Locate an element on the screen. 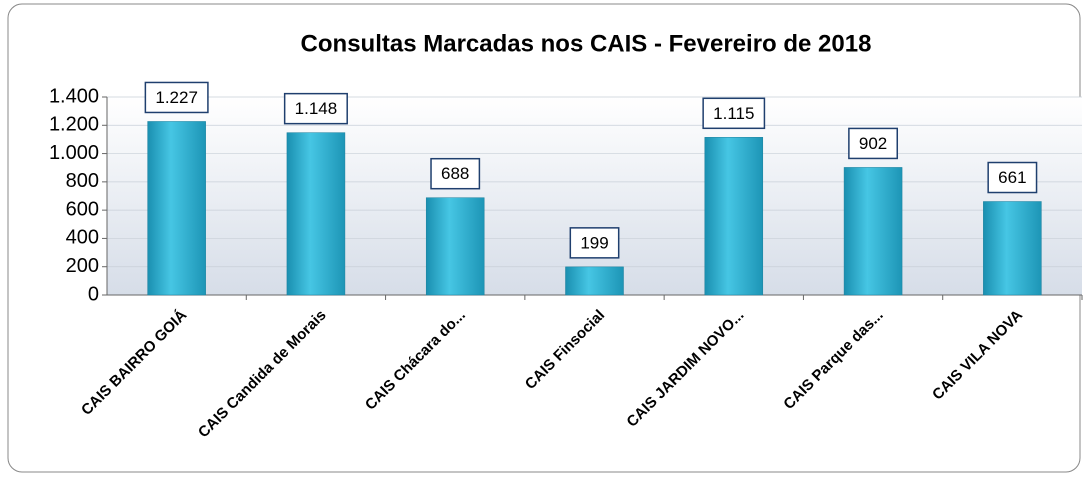 Image resolution: width=1088 pixels, height=482 pixels. y-tick-label: 1.000 is located at coordinates (74, 153).